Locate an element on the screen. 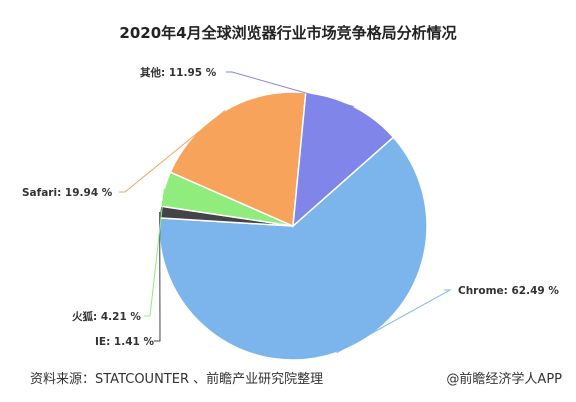  pie-label-4: 其他: 11.95 % is located at coordinates (178, 72).